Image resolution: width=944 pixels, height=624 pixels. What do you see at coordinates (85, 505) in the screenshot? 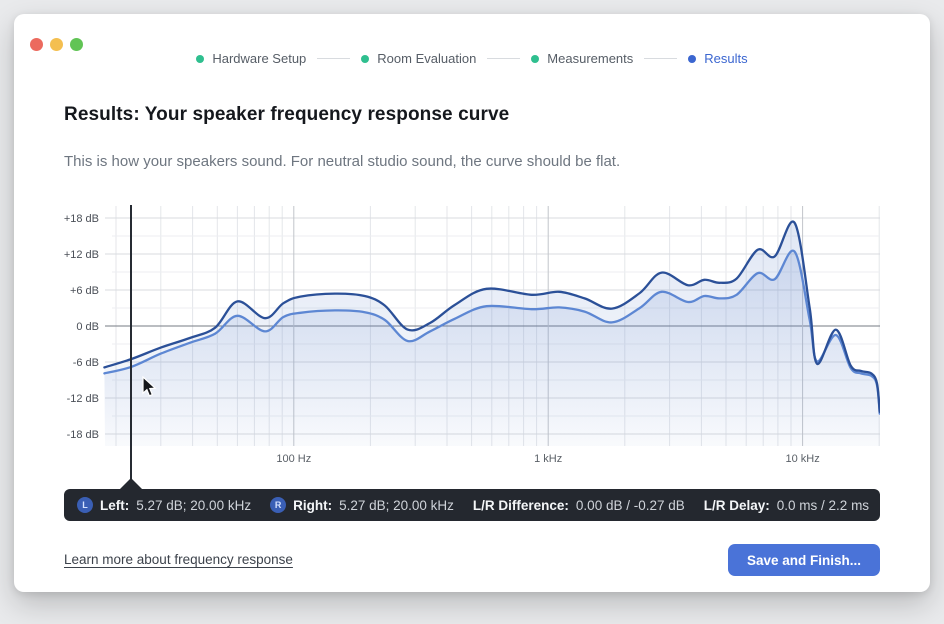
I see `channel-badge-l: L` at bounding box center [85, 505].